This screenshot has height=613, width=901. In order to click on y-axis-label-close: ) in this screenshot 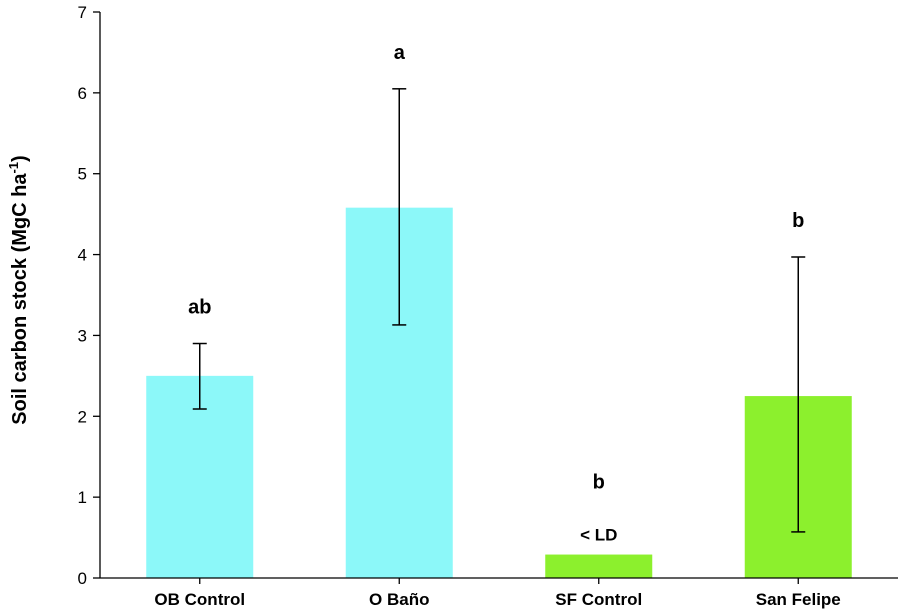, I will do `click(20, 158)`.